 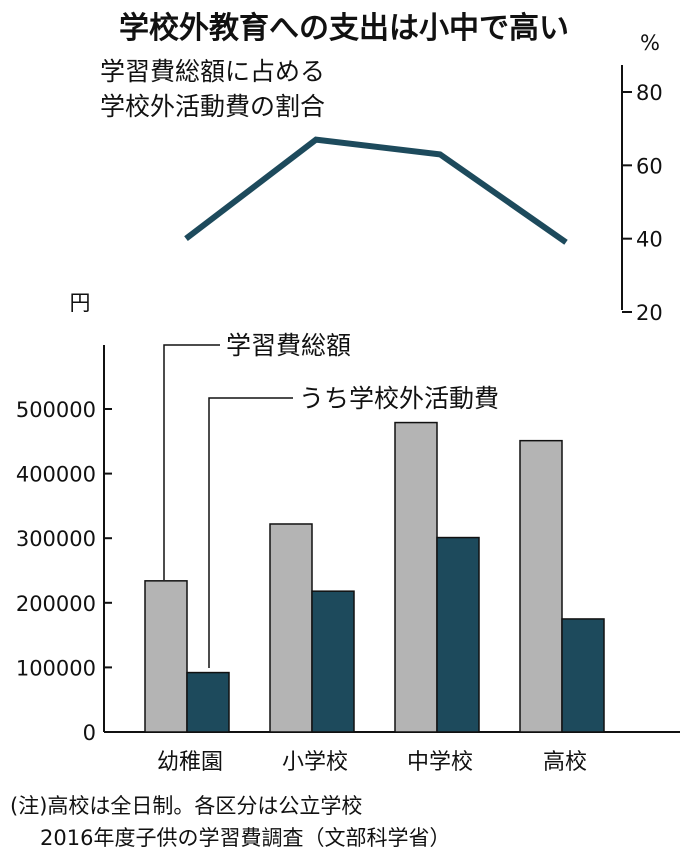 What do you see at coordinates (344, 28) in the screenshot?
I see `chart-title: 学校外教育への支出は小中で高い` at bounding box center [344, 28].